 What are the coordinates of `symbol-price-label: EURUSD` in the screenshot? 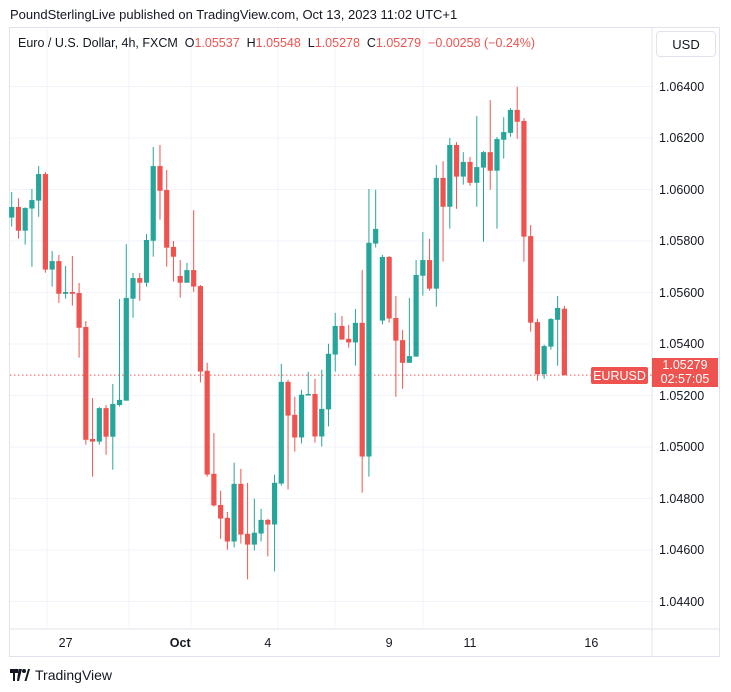 It's located at (619, 375).